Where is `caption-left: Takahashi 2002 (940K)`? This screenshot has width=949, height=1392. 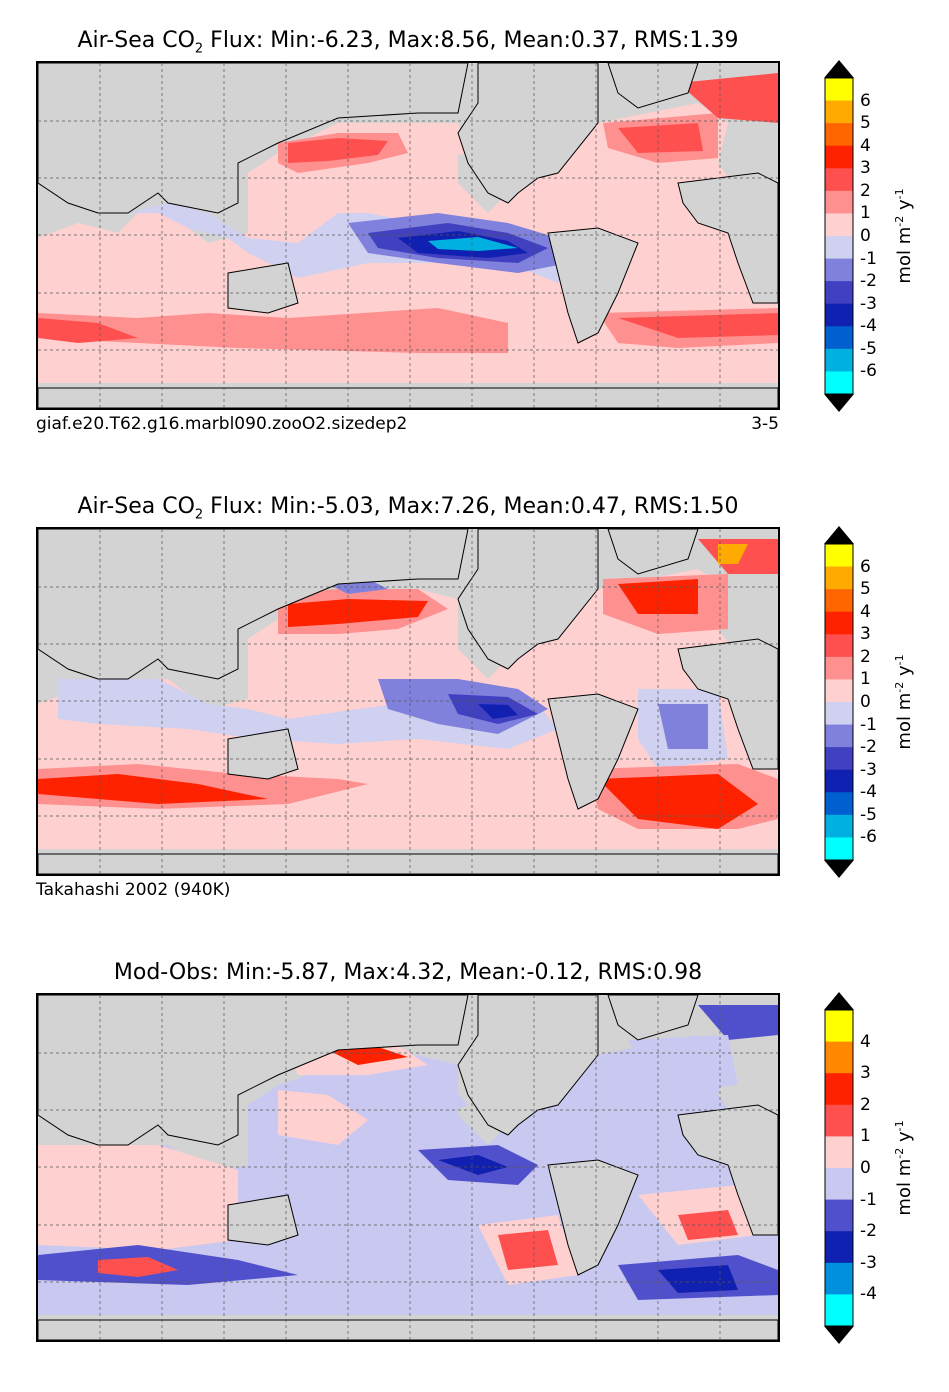
caption-left: Takahashi 2002 (940K) is located at coordinates (133, 890).